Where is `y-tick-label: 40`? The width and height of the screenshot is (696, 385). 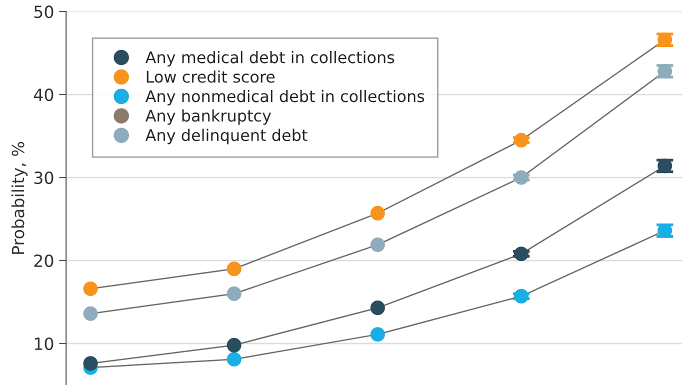 y-tick-label: 40 is located at coordinates (44, 95).